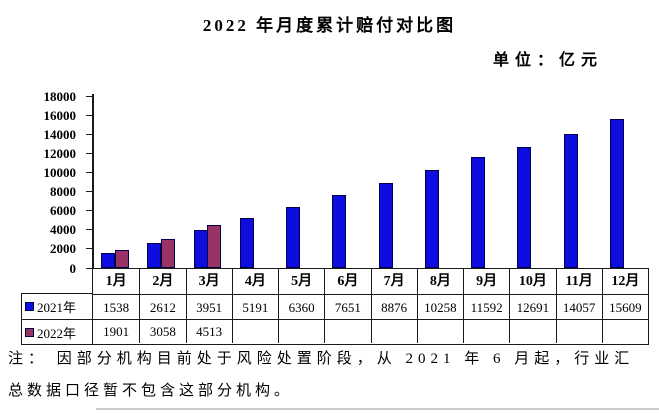 This screenshot has width=659, height=413. I want to click on legend-label: 2022年, so click(57, 333).